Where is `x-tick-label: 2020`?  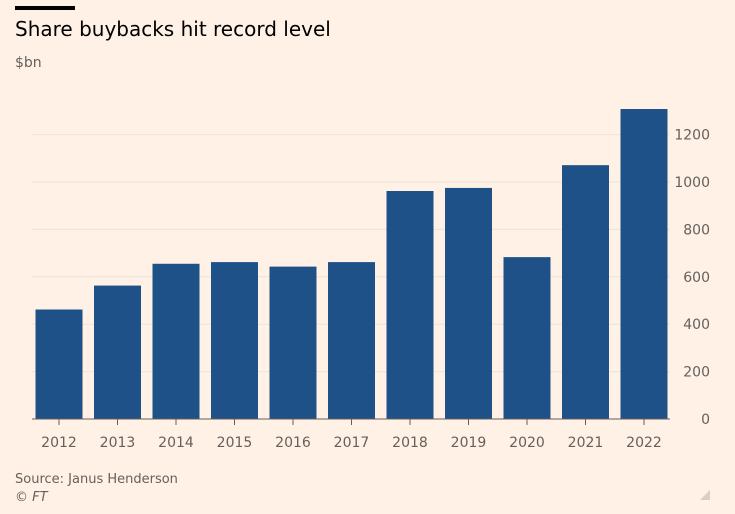
x-tick-label: 2020 is located at coordinates (527, 443).